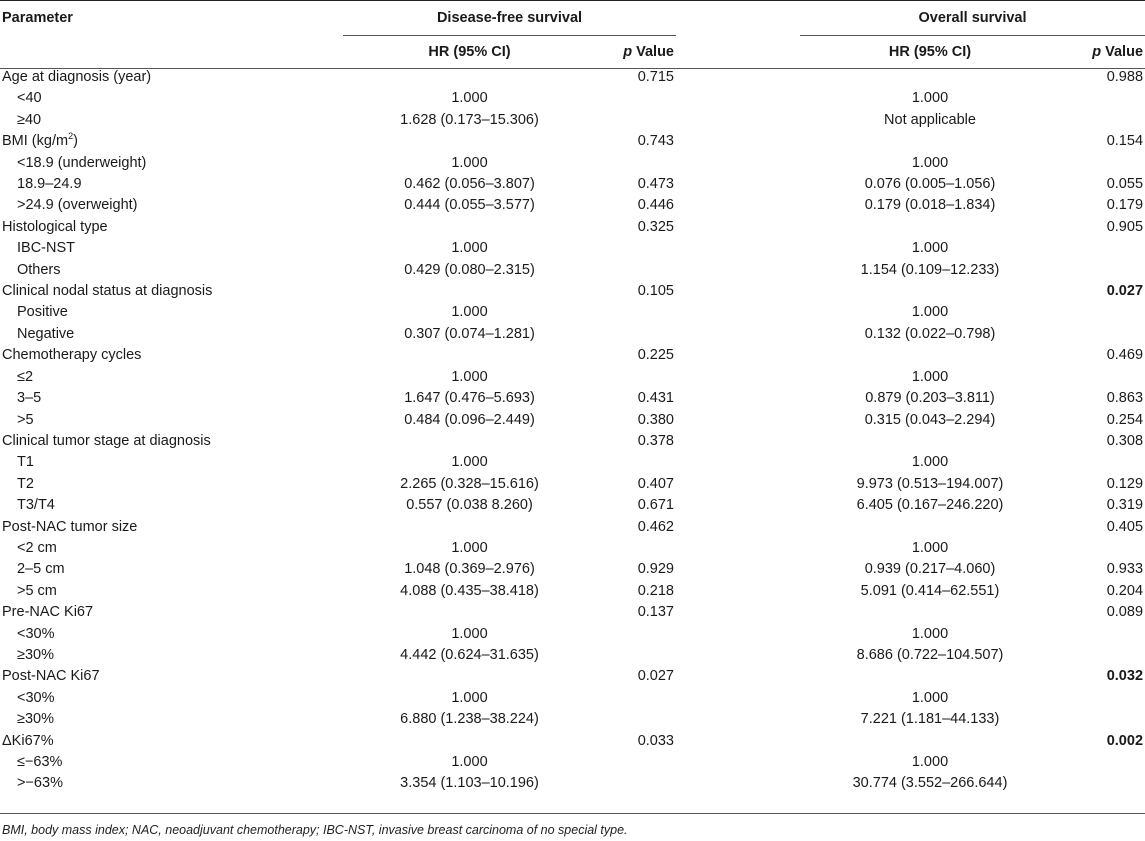 The height and width of the screenshot is (841, 1145). Describe the element at coordinates (572, 548) in the screenshot. I see `table-row: <2 cm 1.000 1.000` at that location.